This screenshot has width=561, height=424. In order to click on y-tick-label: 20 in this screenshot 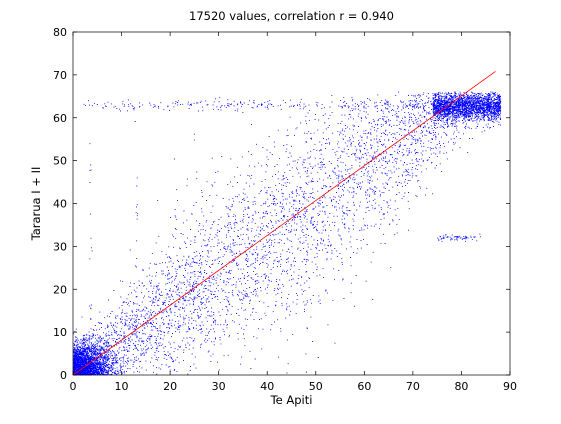, I will do `click(60, 289)`.